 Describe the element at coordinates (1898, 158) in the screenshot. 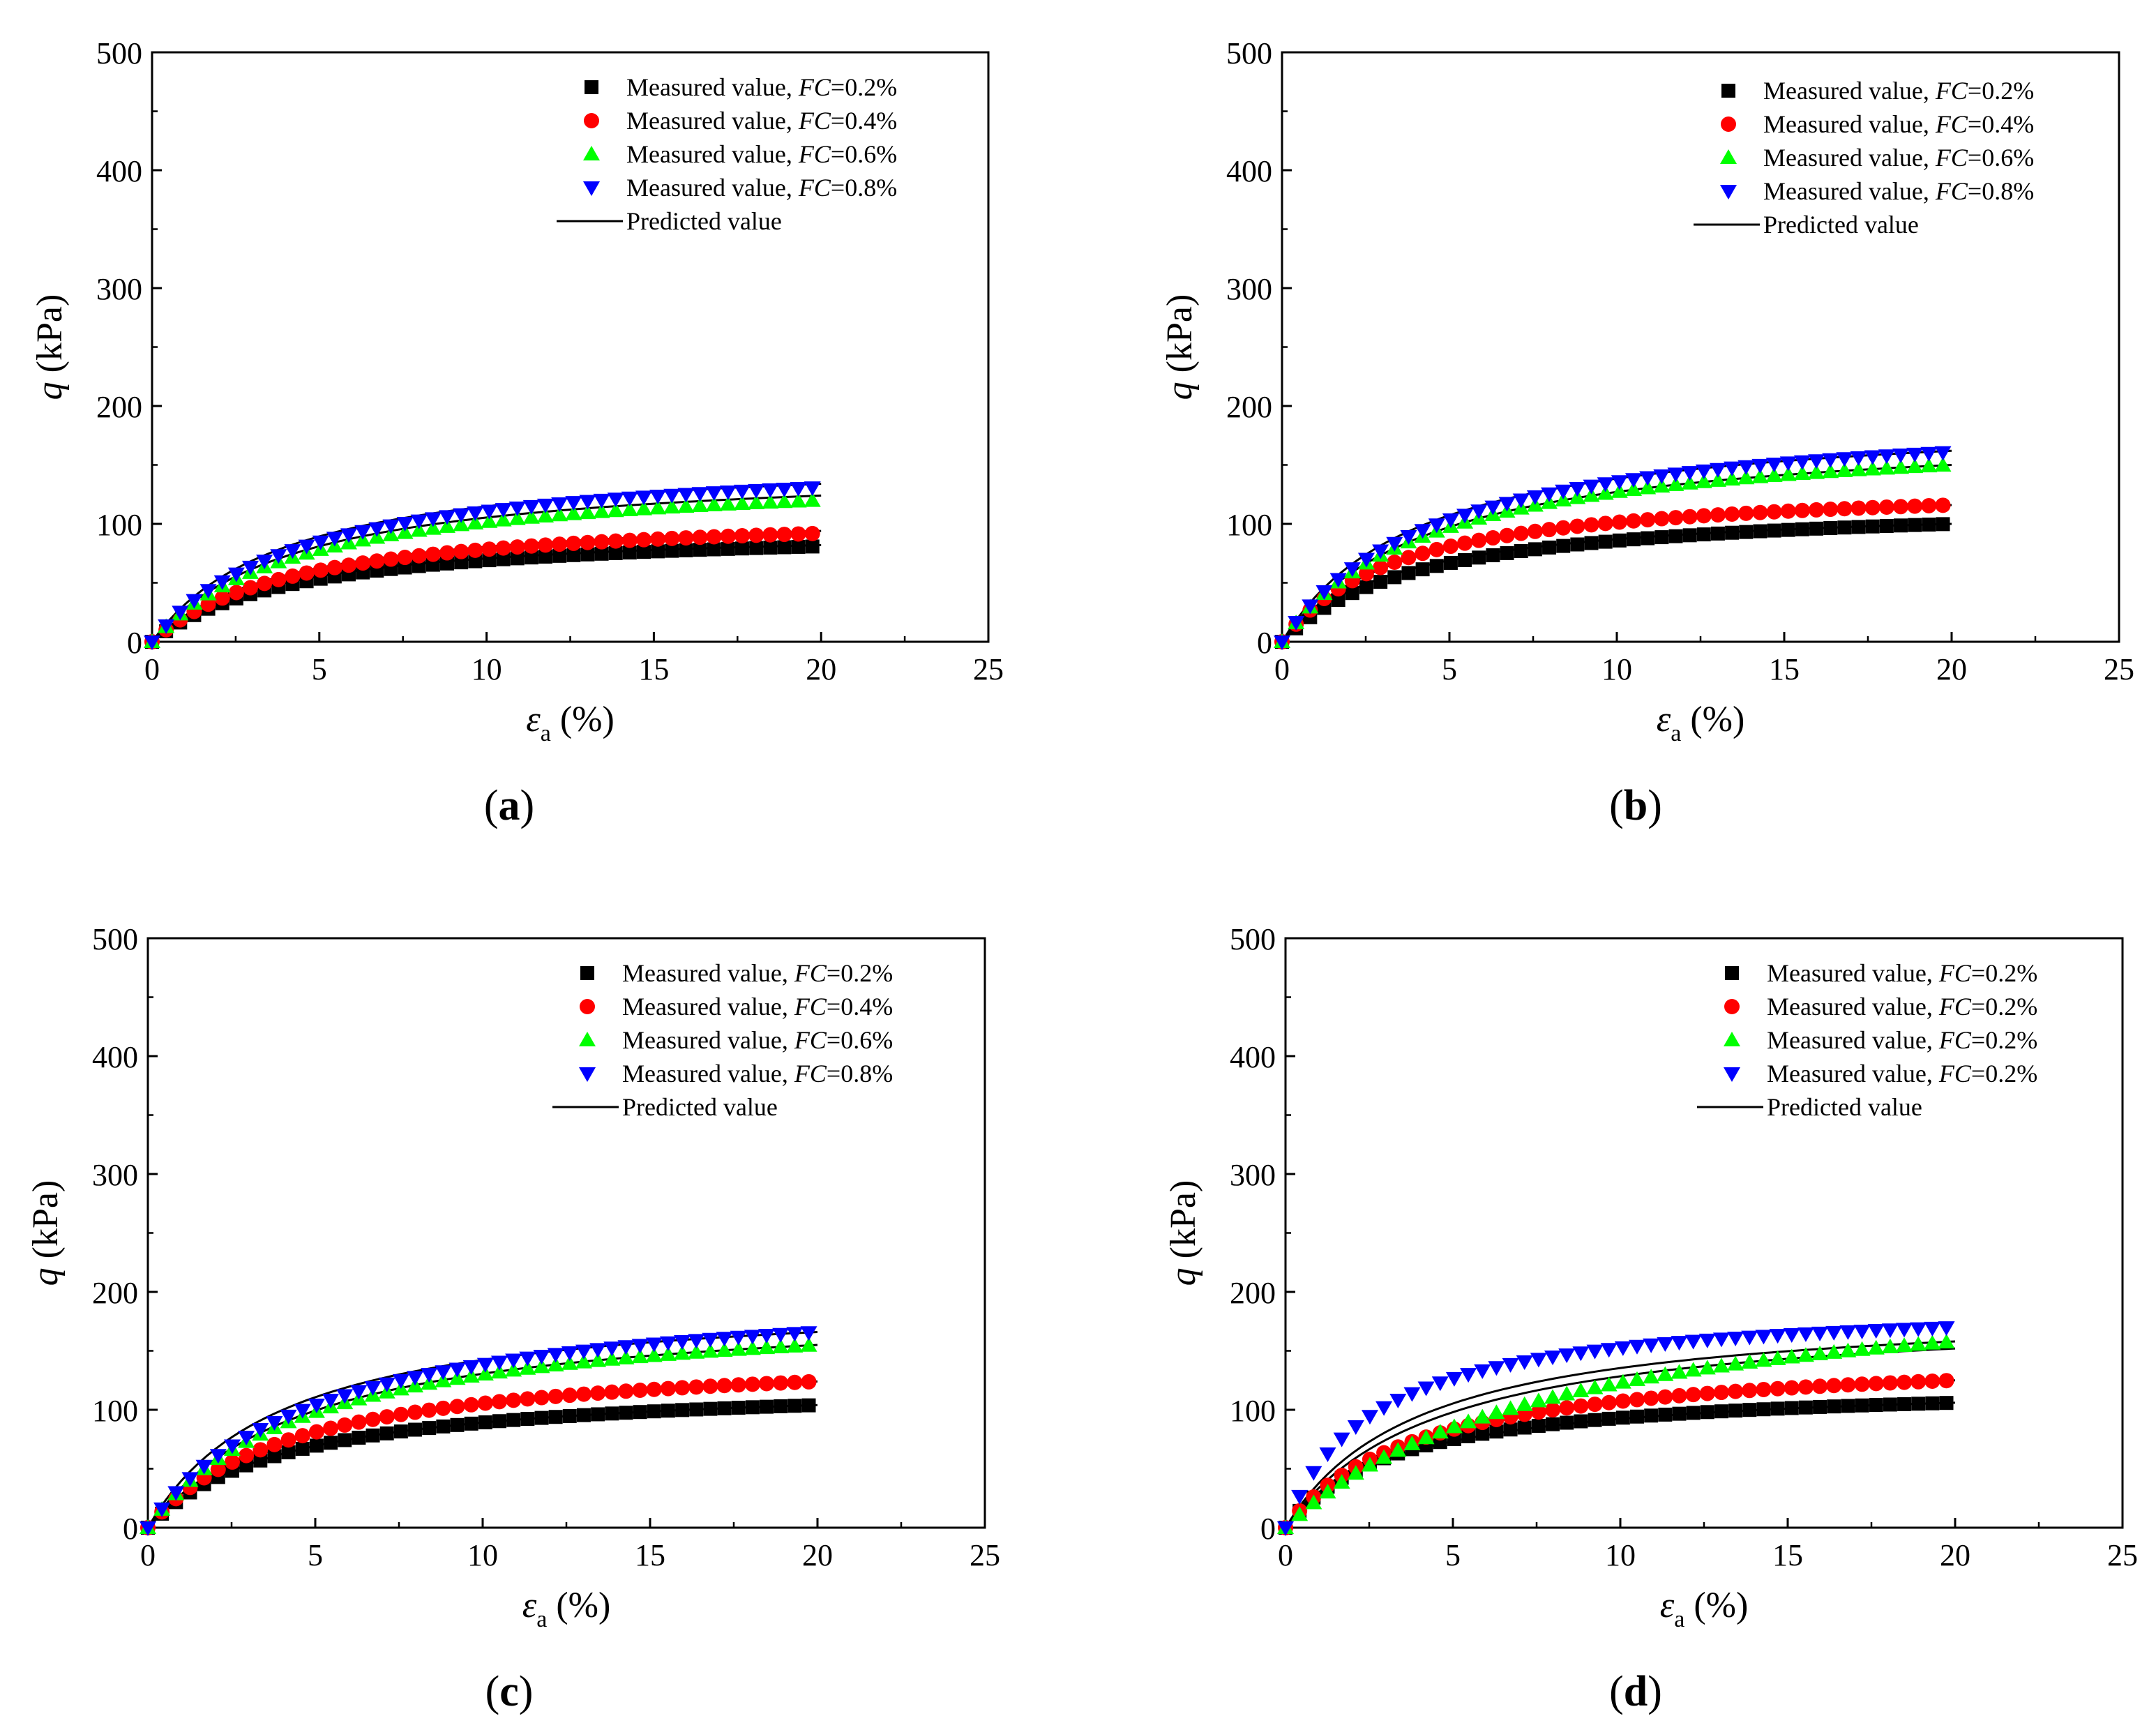

I see `legend-label-3: Measured value, FC=0.6%` at that location.